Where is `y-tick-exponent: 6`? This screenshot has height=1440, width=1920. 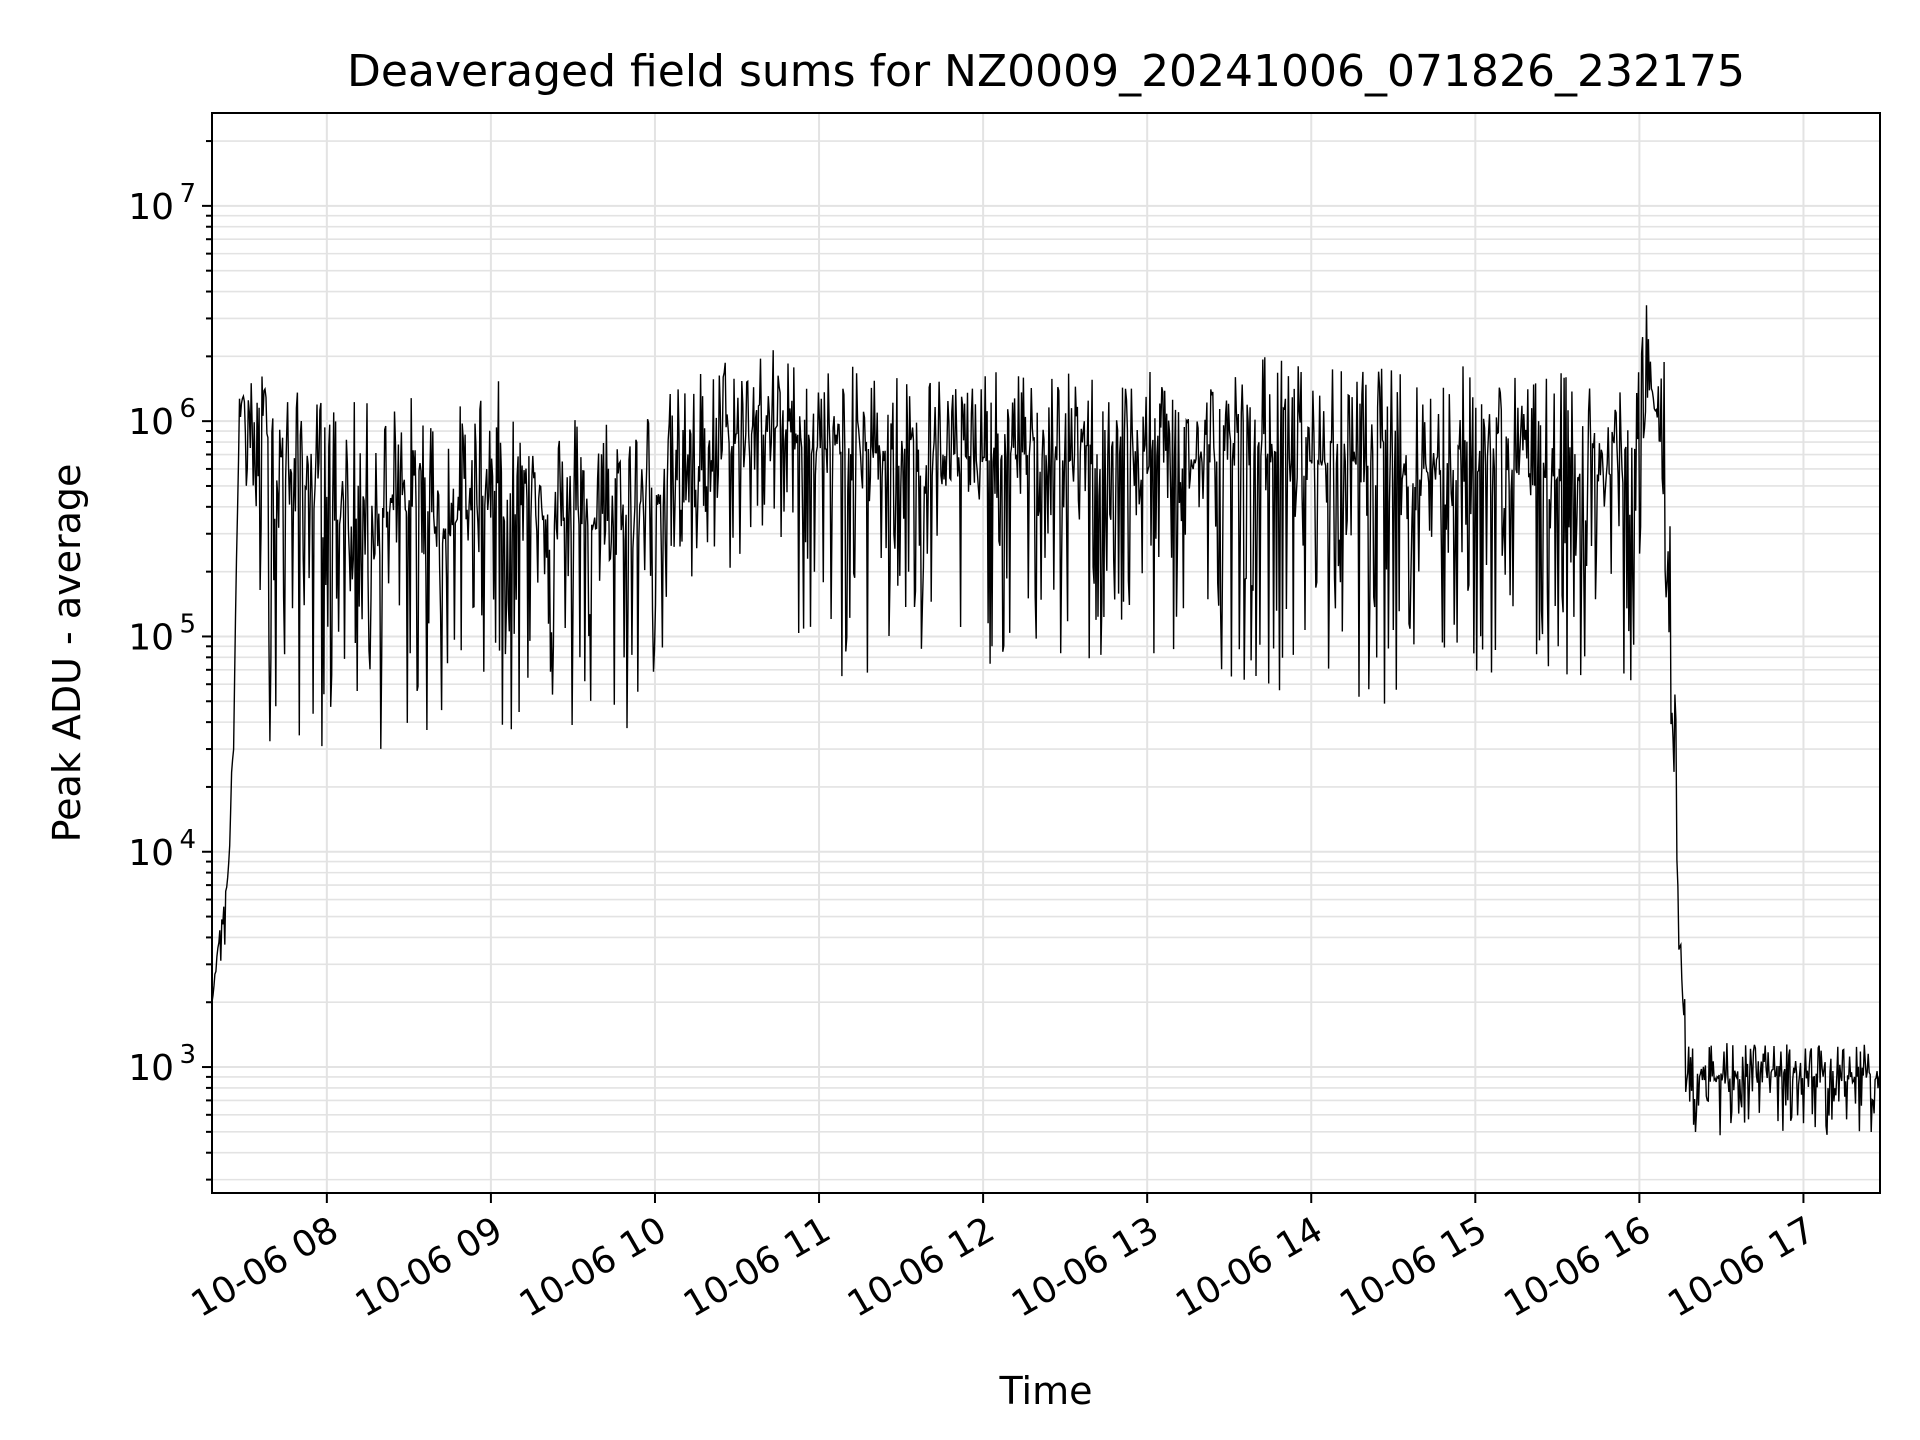 y-tick-exponent: 6 is located at coordinates (187, 409).